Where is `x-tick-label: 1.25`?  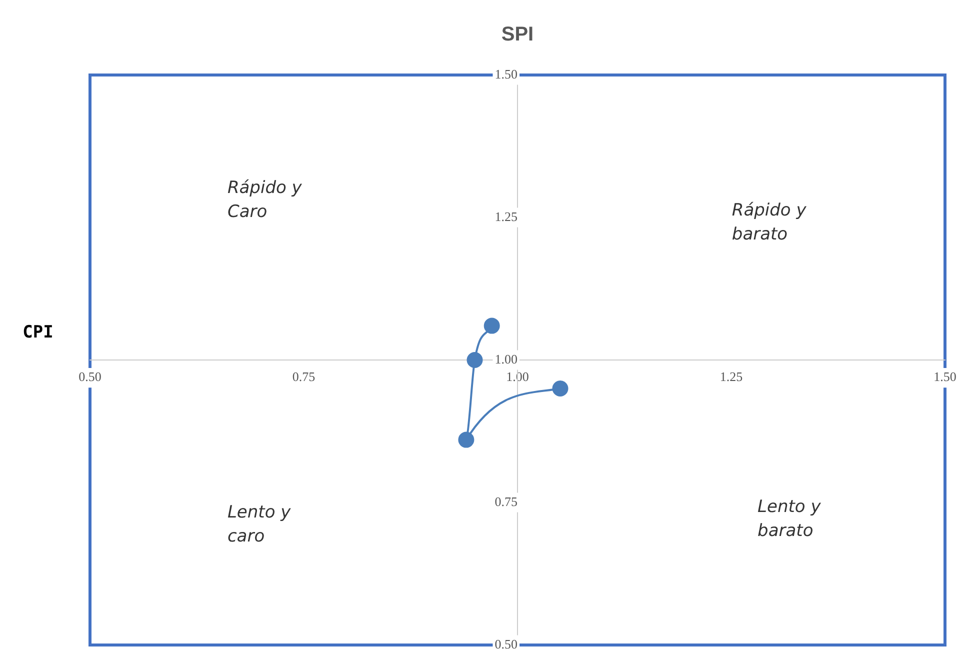
x-tick-label: 1.25 is located at coordinates (731, 376).